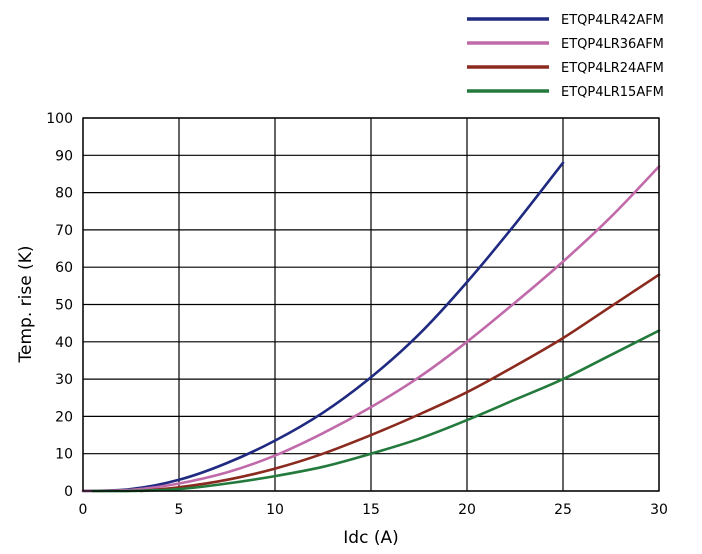 The height and width of the screenshot is (554, 702). I want to click on y-axis-ticks: 0 10 20 30 40 50 60 70 80 90 100, so click(59, 305).